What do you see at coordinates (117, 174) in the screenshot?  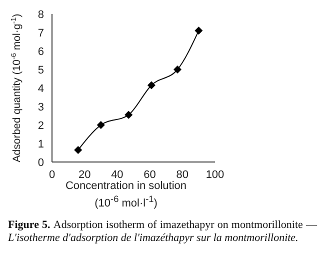 I see `x-tick-label: 40` at bounding box center [117, 174].